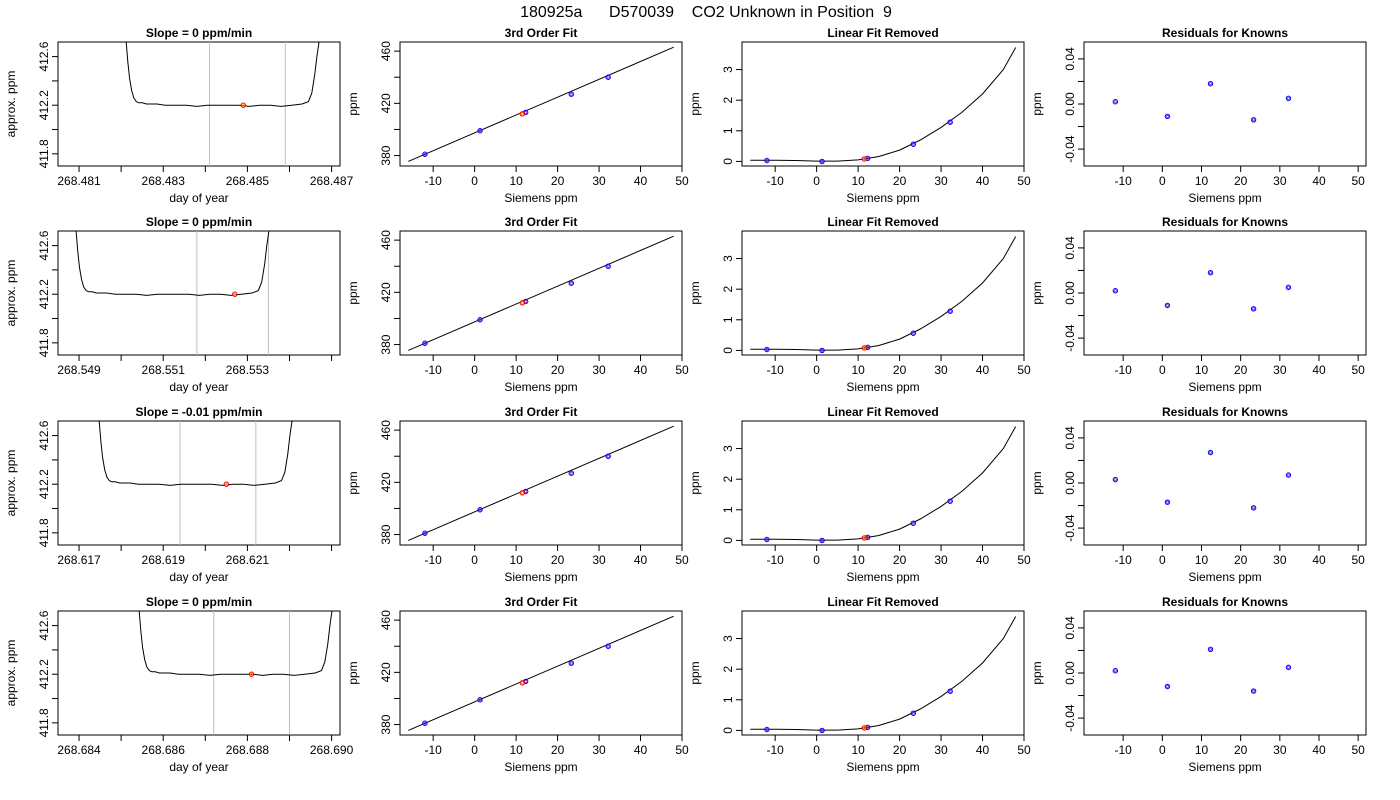 Image resolution: width=1400 pixels, height=800 pixels. What do you see at coordinates (882, 412) in the screenshot?
I see `panel-title: Linear Fit Removed` at bounding box center [882, 412].